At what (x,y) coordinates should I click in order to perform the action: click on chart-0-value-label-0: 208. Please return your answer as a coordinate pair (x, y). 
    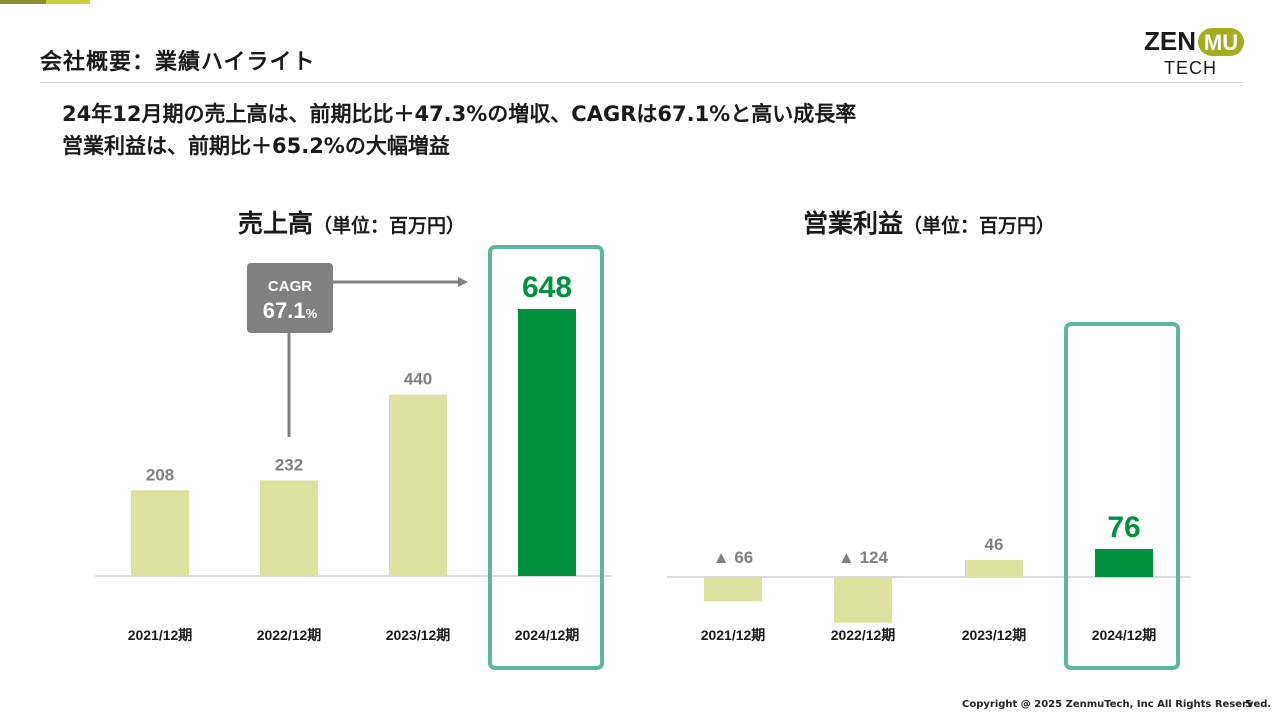
    Looking at the image, I should click on (160, 474).